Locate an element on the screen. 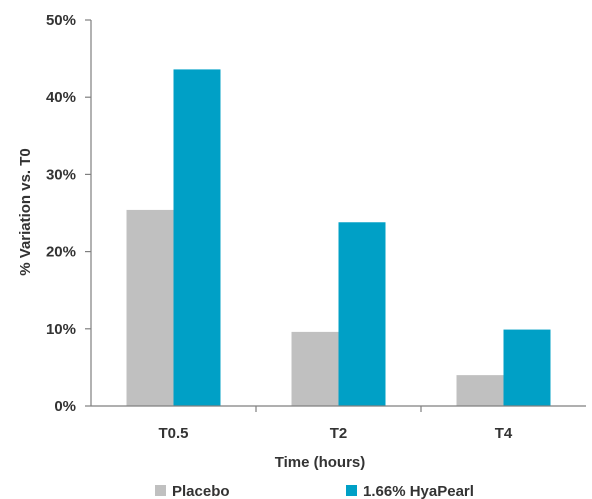  y-tick-label: 50% is located at coordinates (61, 20).